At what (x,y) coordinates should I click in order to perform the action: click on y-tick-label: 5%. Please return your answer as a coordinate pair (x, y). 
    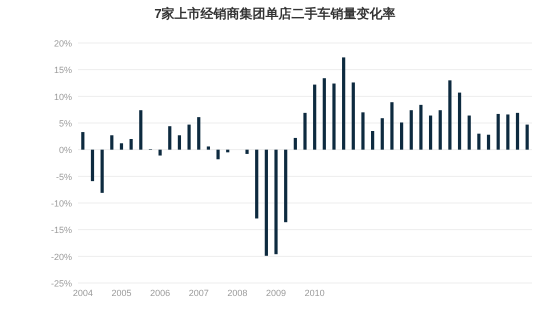
    Looking at the image, I should click on (65, 123).